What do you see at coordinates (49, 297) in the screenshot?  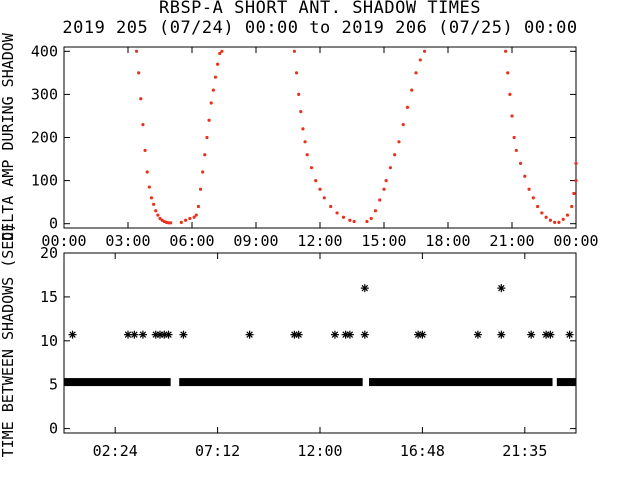 I see `shadow-interval-y-tick-label: 15` at bounding box center [49, 297].